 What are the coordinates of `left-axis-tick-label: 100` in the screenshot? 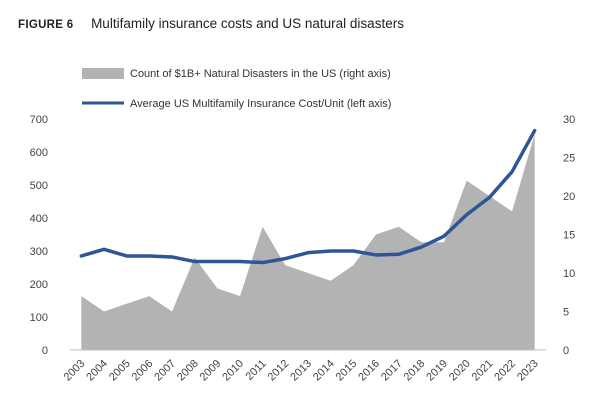 It's located at (39, 318).